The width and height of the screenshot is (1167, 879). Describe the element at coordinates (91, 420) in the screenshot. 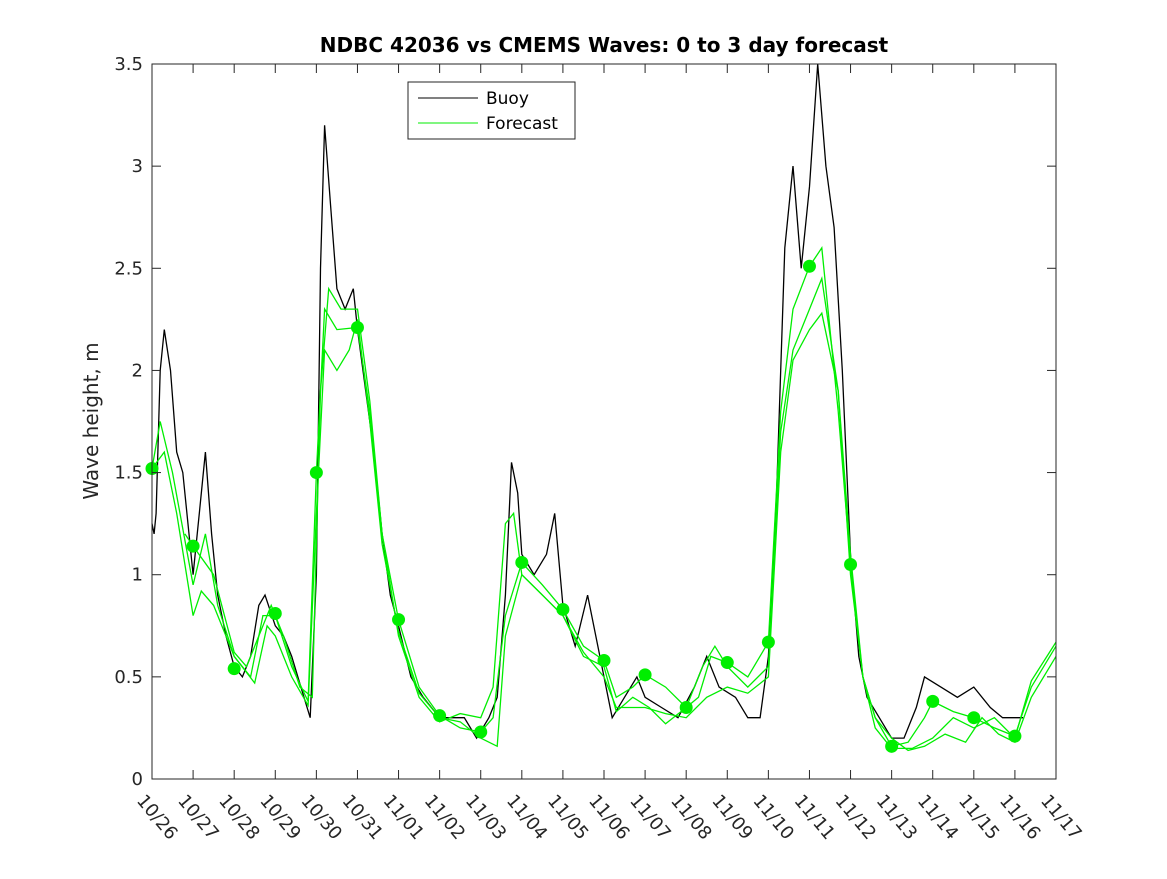

I see `y-axis-label: Wave height, m` at that location.